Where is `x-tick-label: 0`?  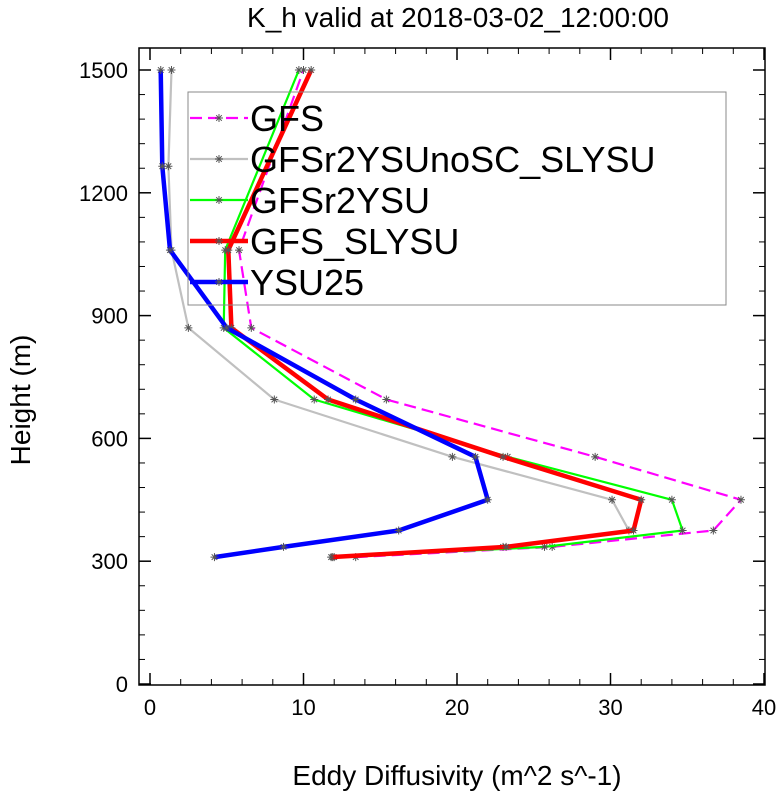 x-tick-label: 0 is located at coordinates (150, 707).